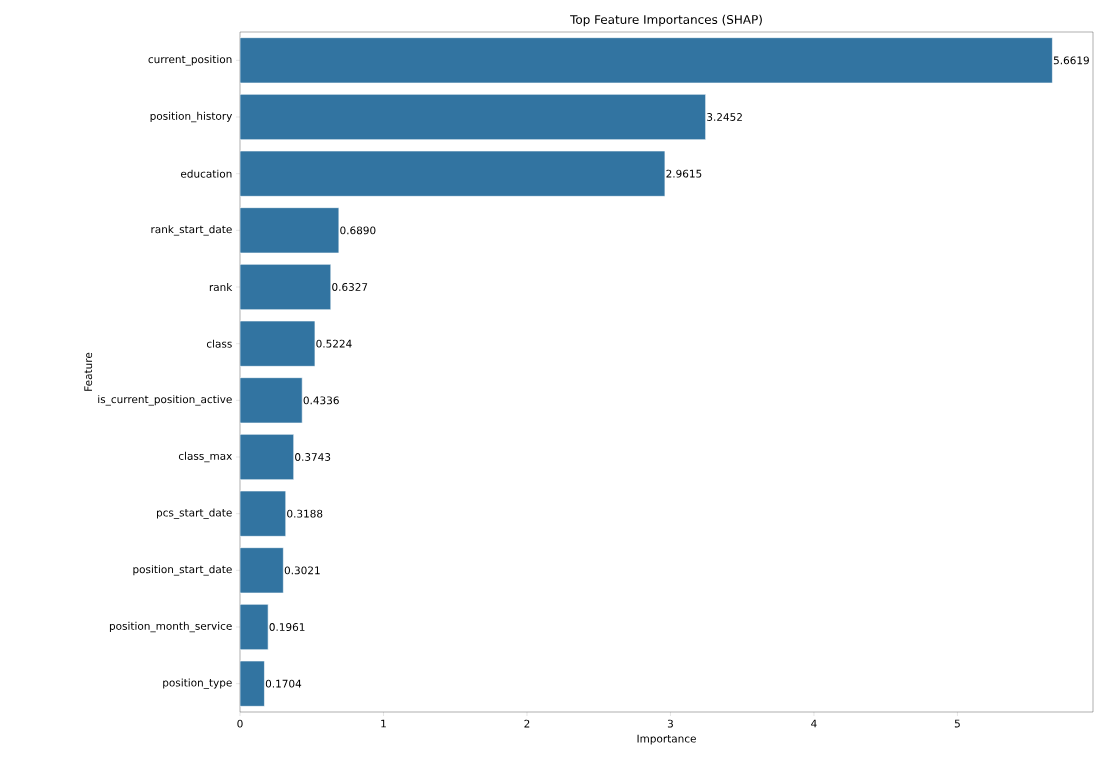 This screenshot has width=1110, height=762. I want to click on x-tick-label: 4, so click(814, 723).